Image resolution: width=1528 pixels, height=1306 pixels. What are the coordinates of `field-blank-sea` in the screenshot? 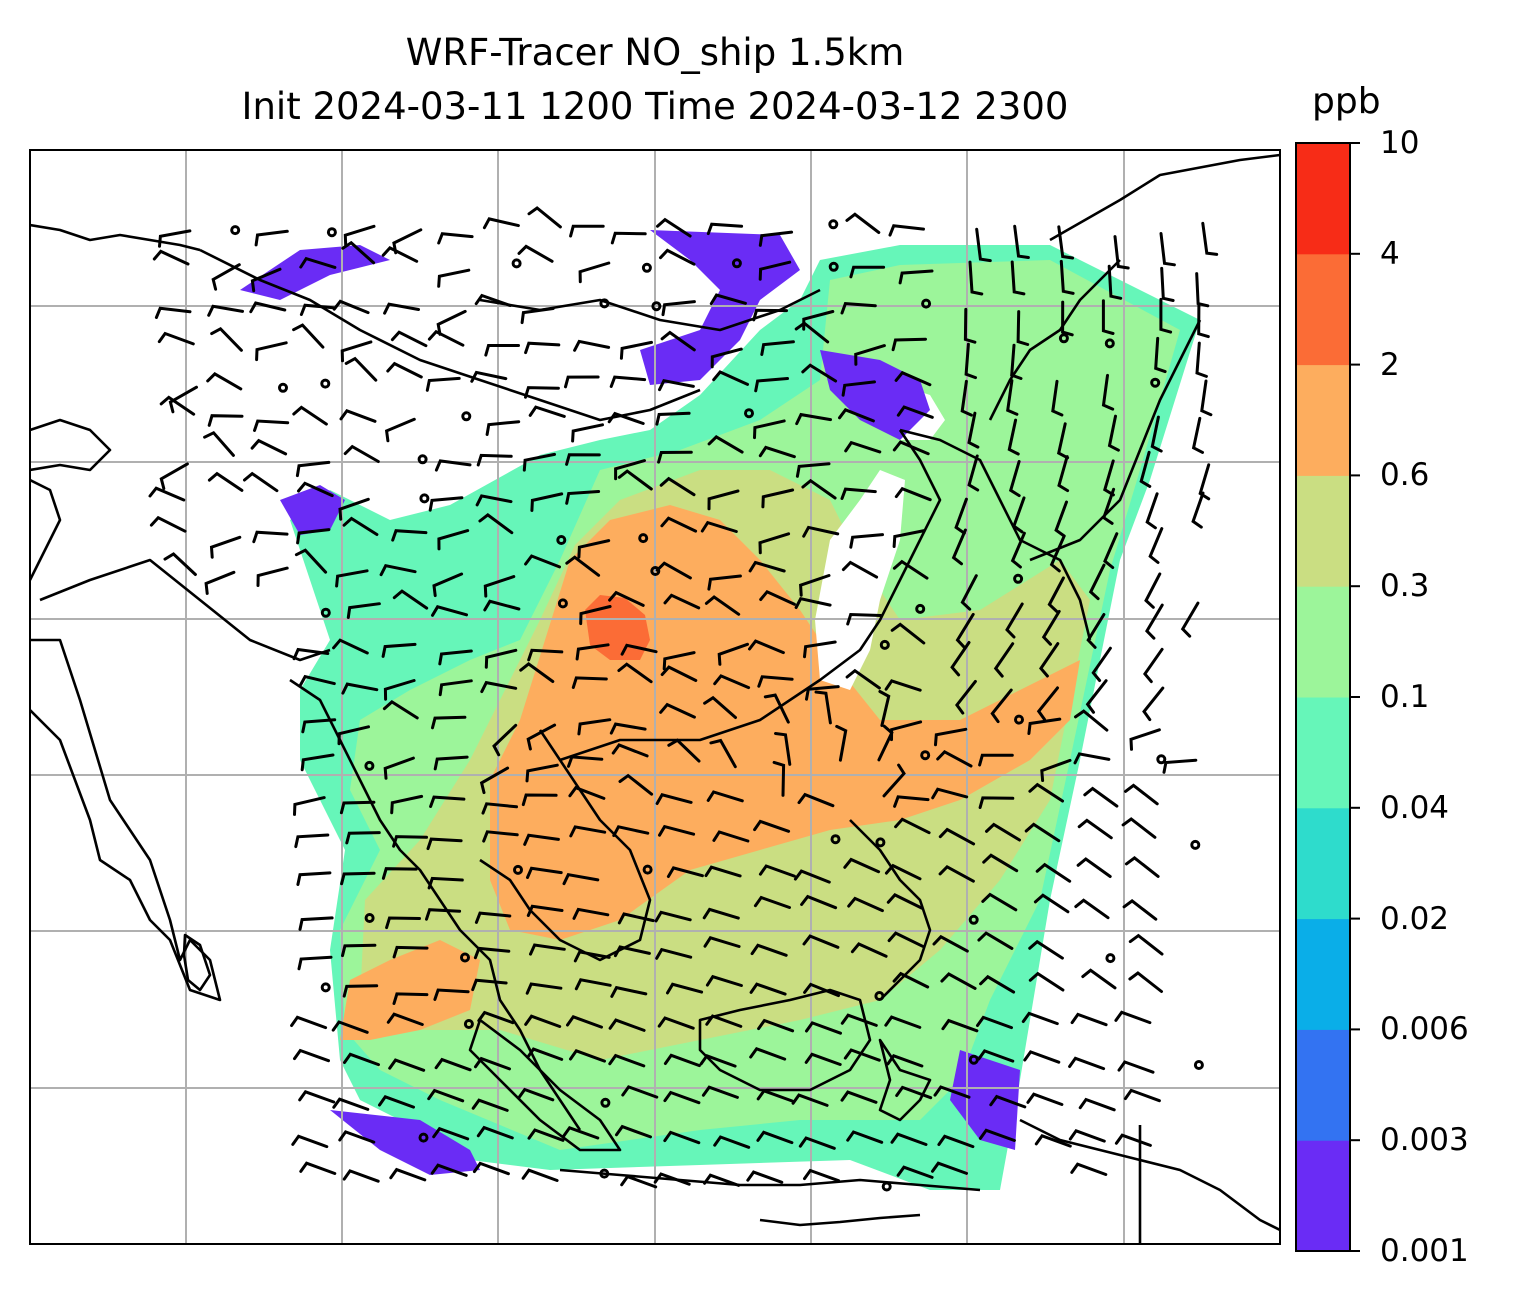 It's located at (860, 580).